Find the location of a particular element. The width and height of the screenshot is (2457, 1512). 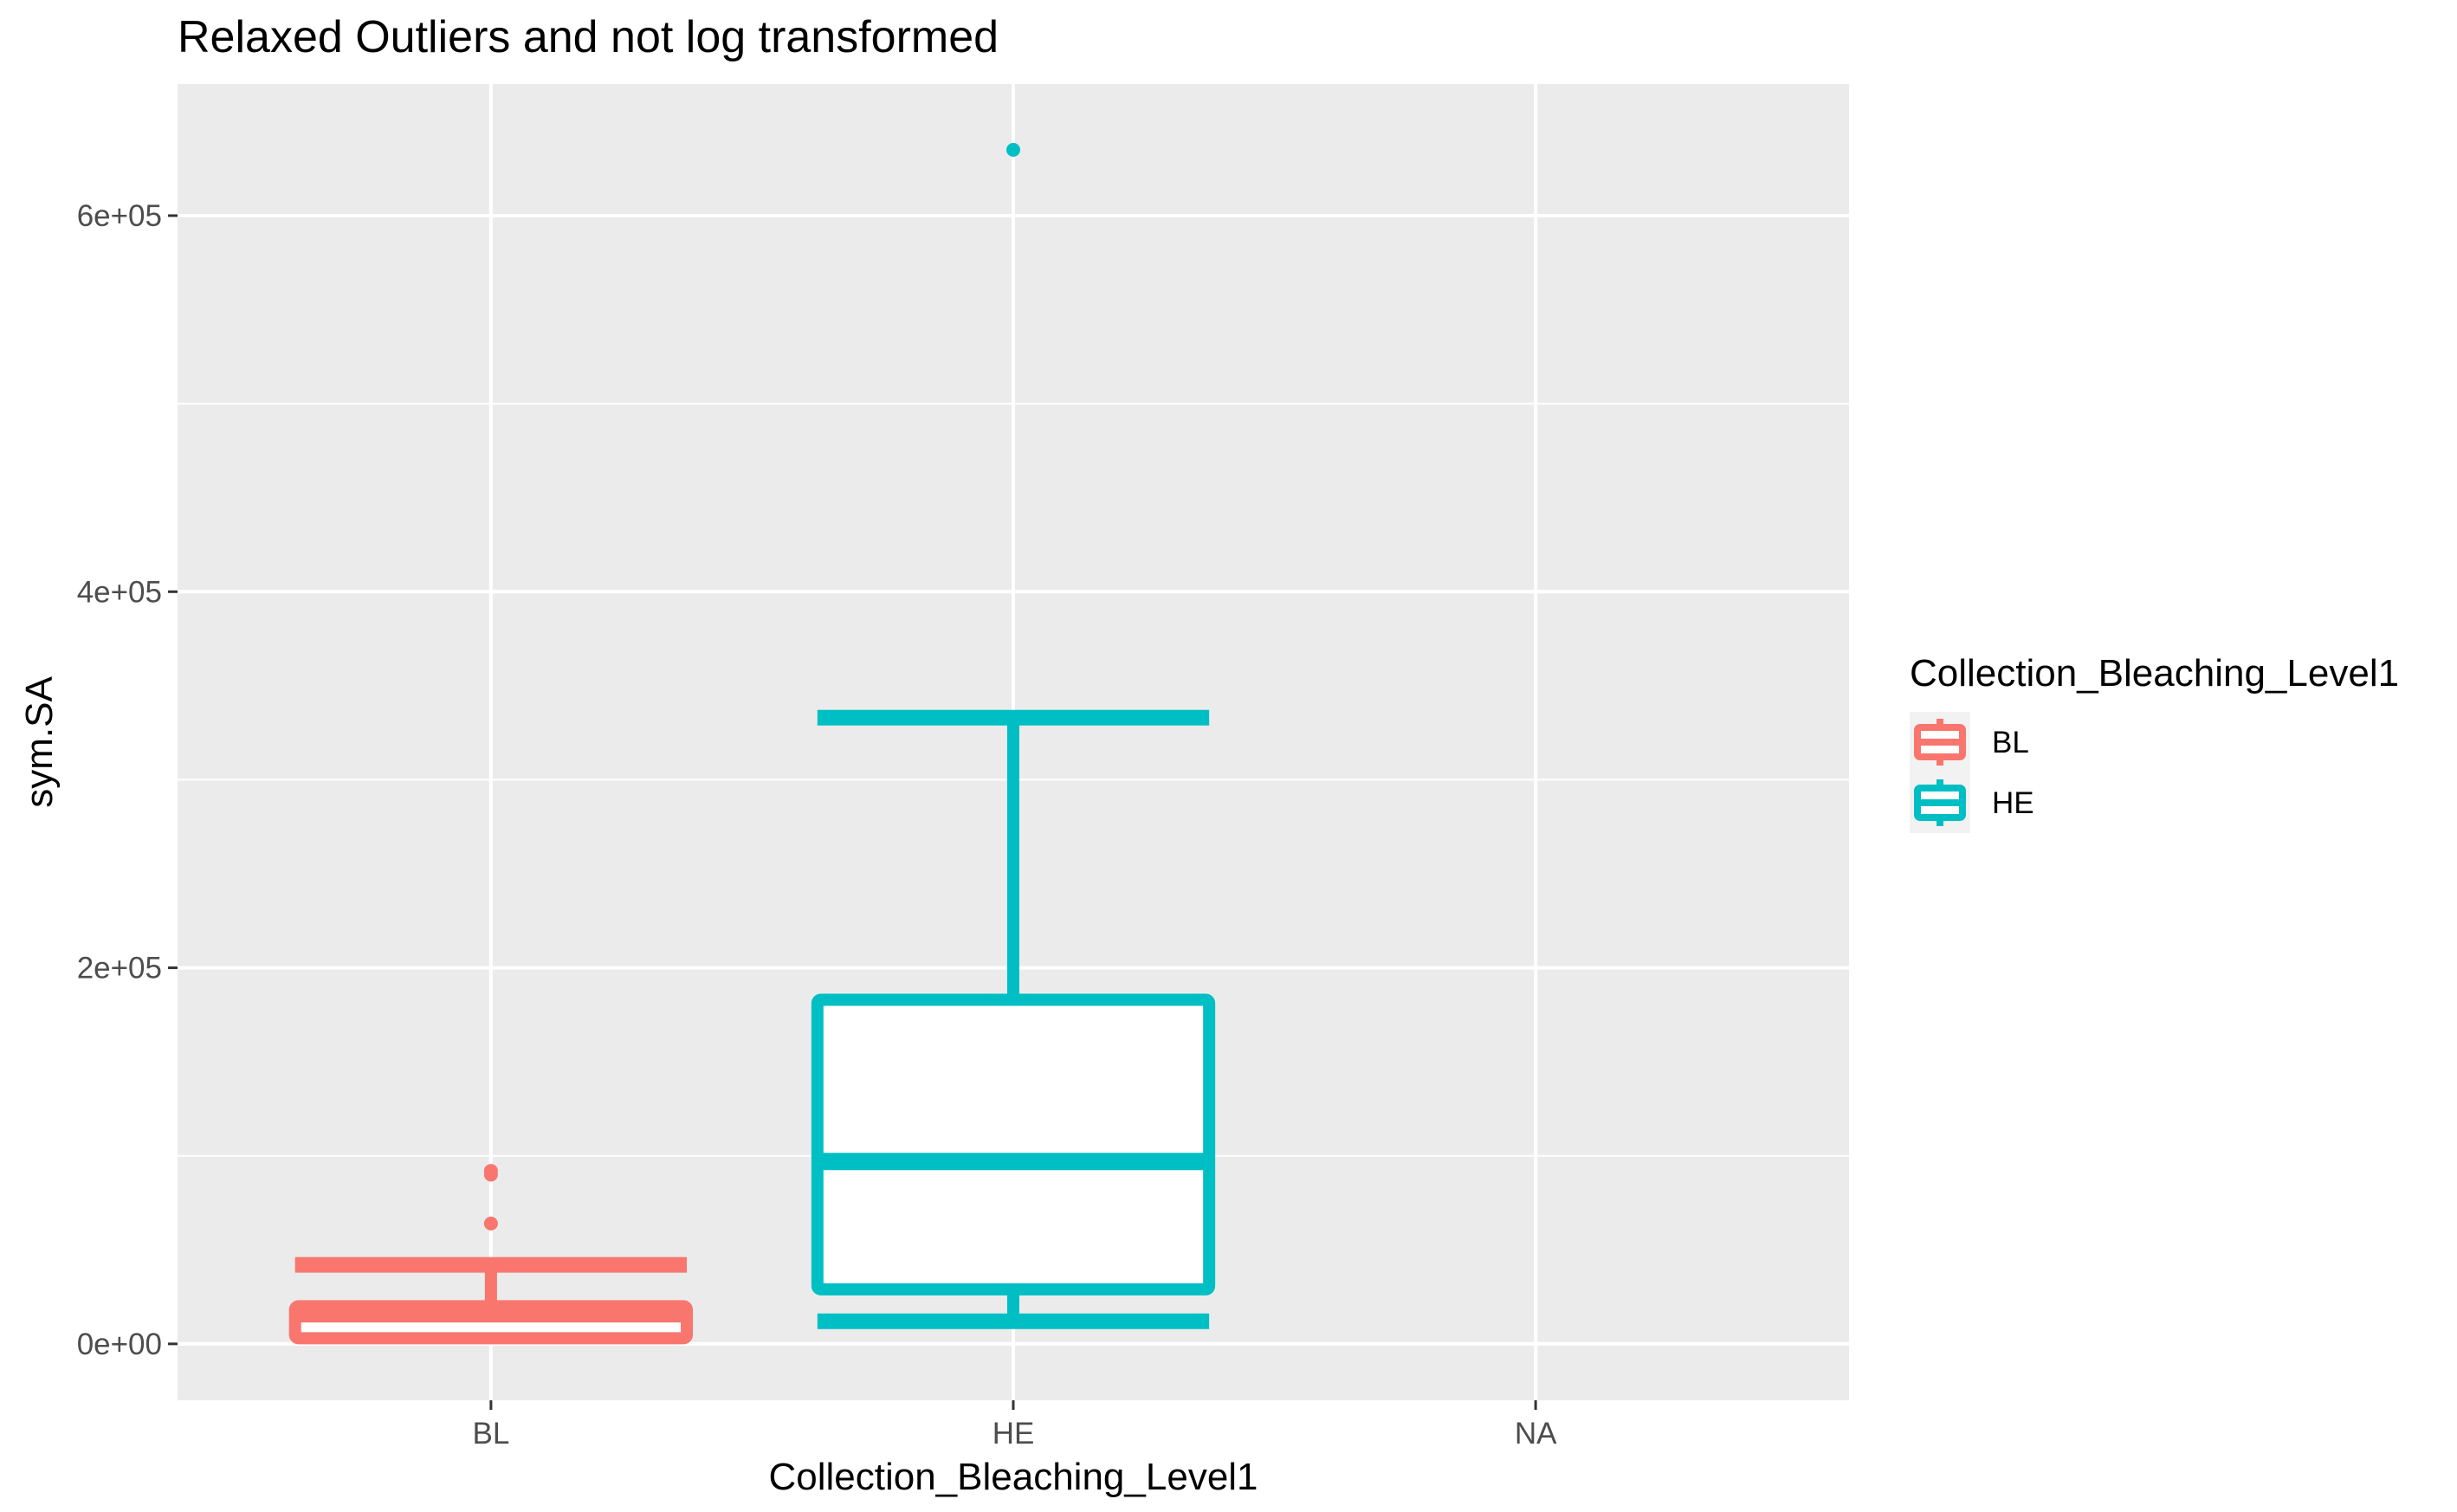

y-axis: 0e+00 2e+05 4e+05 6e+05 is located at coordinates (127, 780).